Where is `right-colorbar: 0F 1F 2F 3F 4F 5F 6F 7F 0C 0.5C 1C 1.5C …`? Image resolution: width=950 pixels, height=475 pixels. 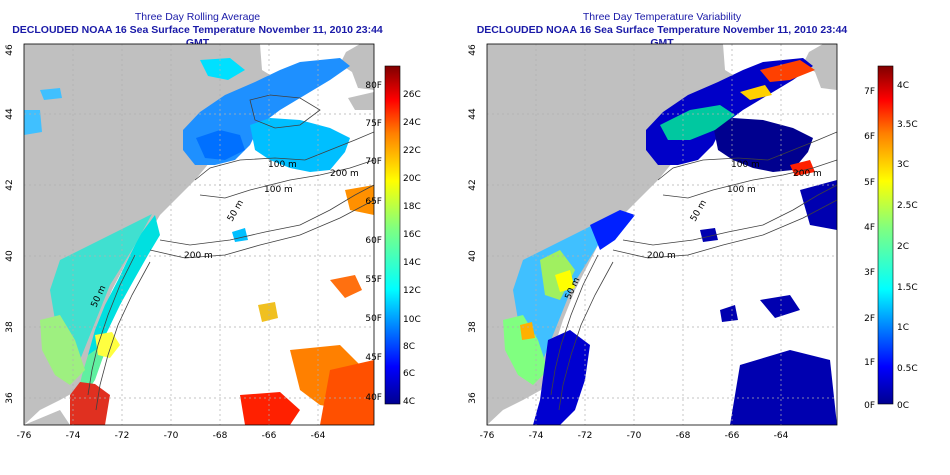
right-colorbar: 0F 1F 2F 3F 4F 5F 6F 7F 0C 0.5C 1C 1.5C … is located at coordinates (891, 238).